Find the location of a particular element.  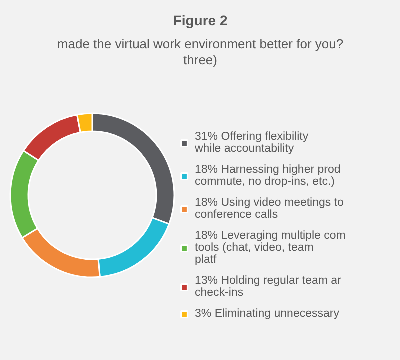

chart-subtitle: made the virtual work environment better for you? three) is located at coordinates (200, 52).